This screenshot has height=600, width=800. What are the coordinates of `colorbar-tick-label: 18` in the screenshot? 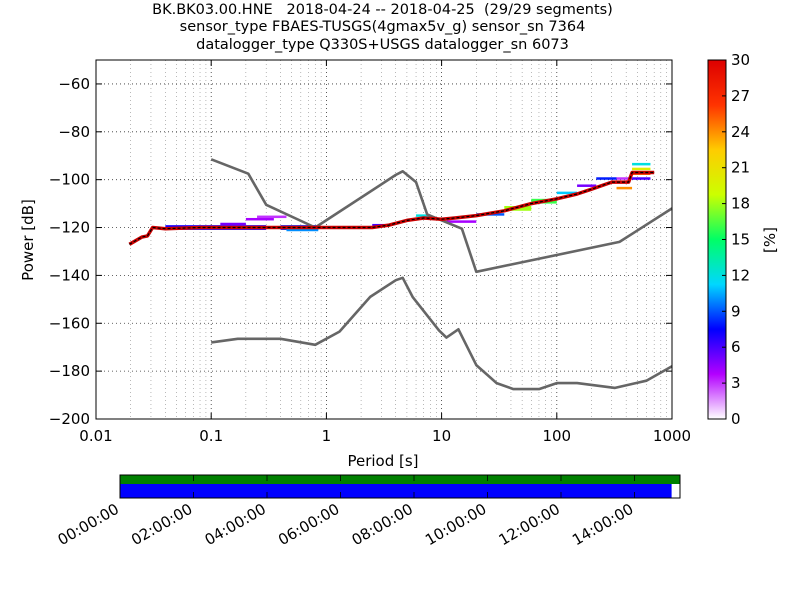 It's located at (740, 204).